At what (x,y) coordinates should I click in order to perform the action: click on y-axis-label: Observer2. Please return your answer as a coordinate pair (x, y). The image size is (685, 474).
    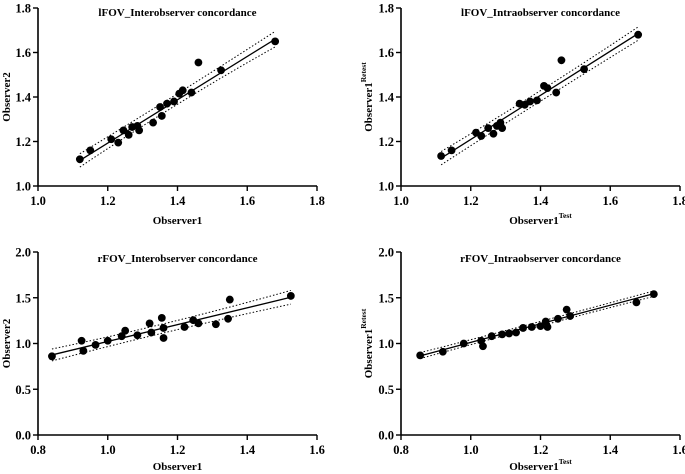
    Looking at the image, I should click on (7, 343).